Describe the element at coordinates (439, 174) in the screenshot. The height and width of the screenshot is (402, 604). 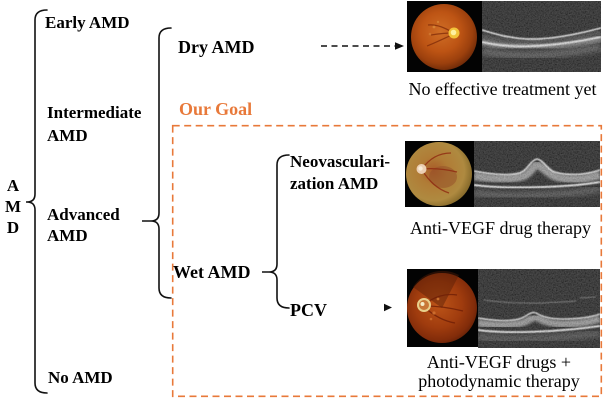
I see `fundus-photo-neovascular-amd` at that location.